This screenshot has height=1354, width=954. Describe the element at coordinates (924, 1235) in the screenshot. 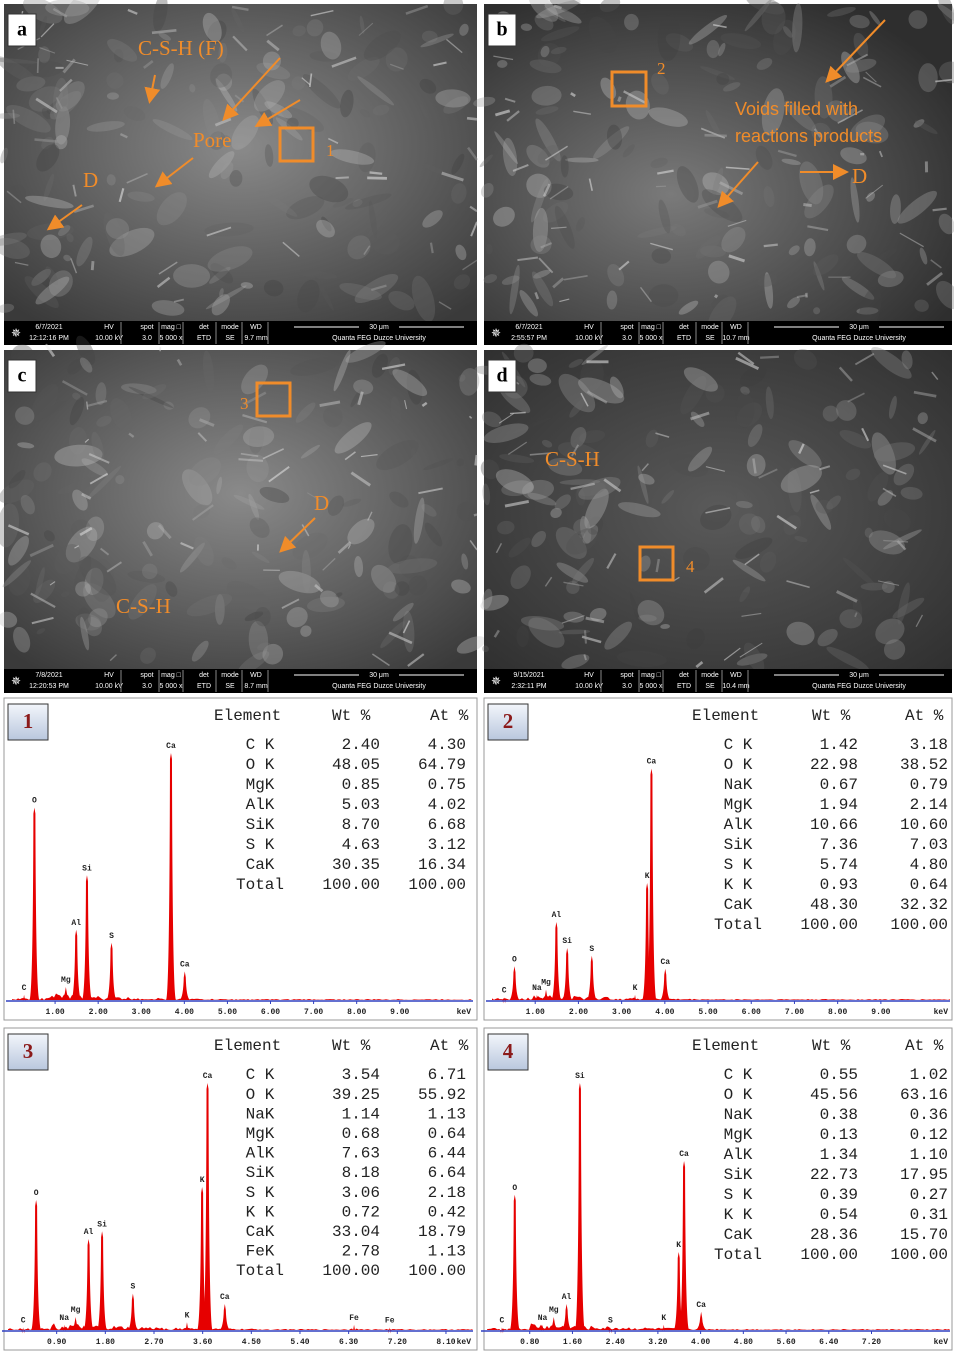

I see `table-at: 15.70` at that location.